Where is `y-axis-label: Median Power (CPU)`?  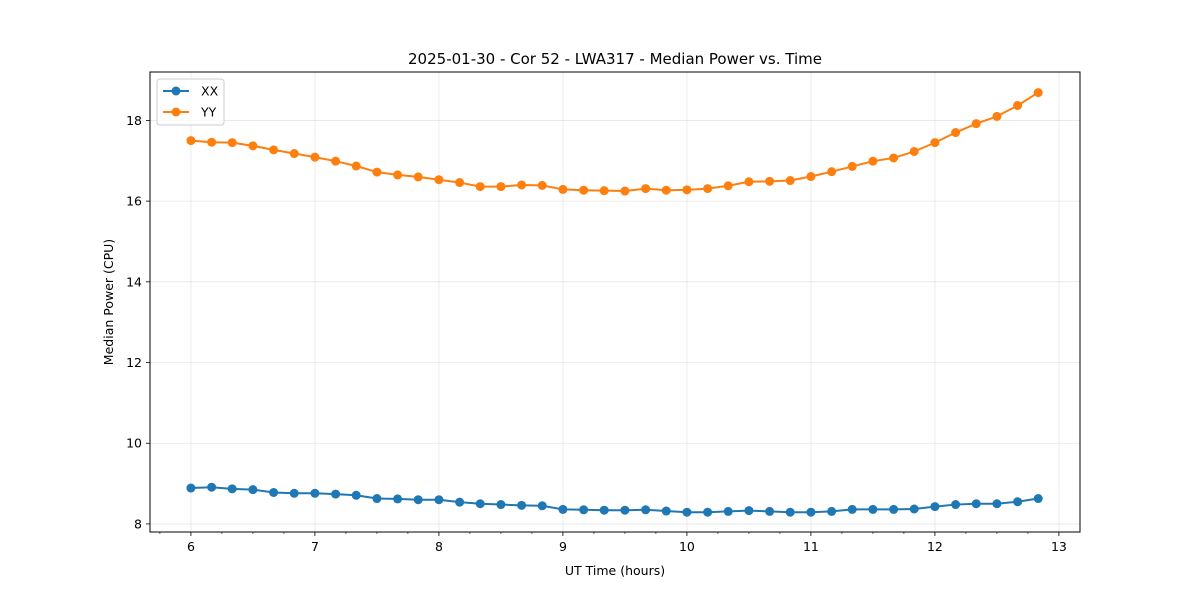
y-axis-label: Median Power (CPU) is located at coordinates (108, 302).